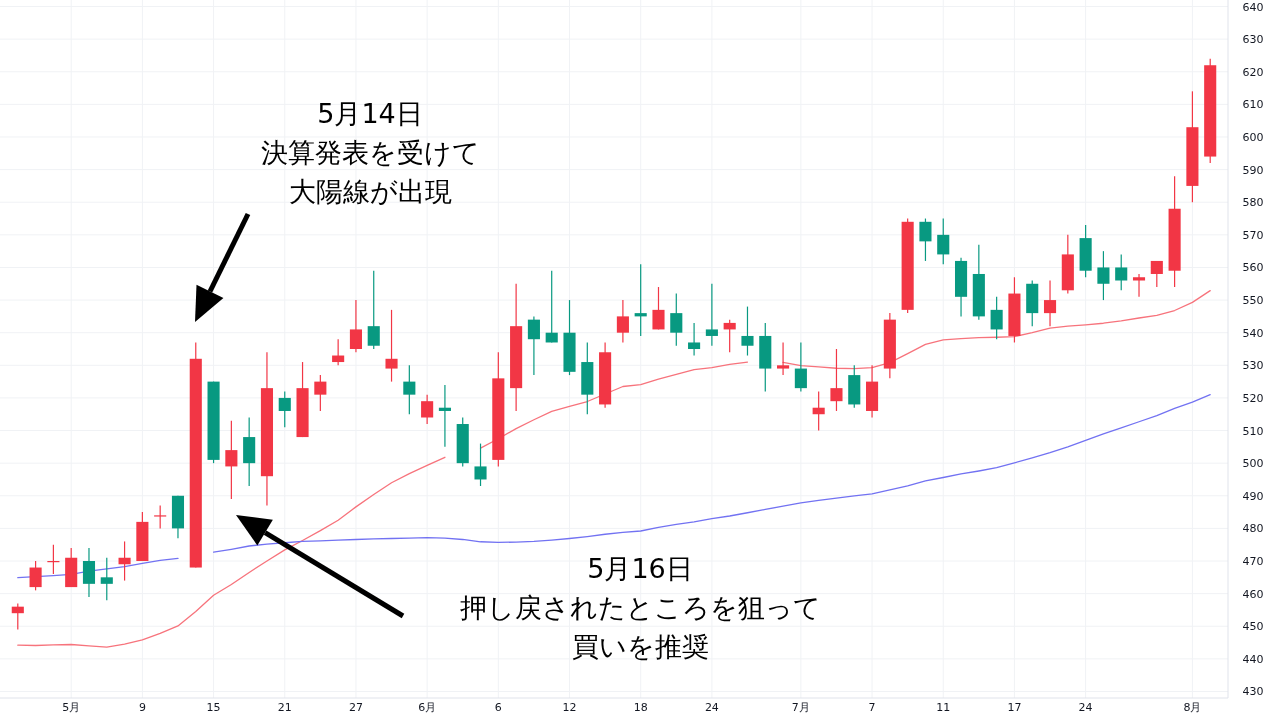 This screenshot has height=720, width=1280. I want to click on y-tick-label: 580, so click(1253, 203).